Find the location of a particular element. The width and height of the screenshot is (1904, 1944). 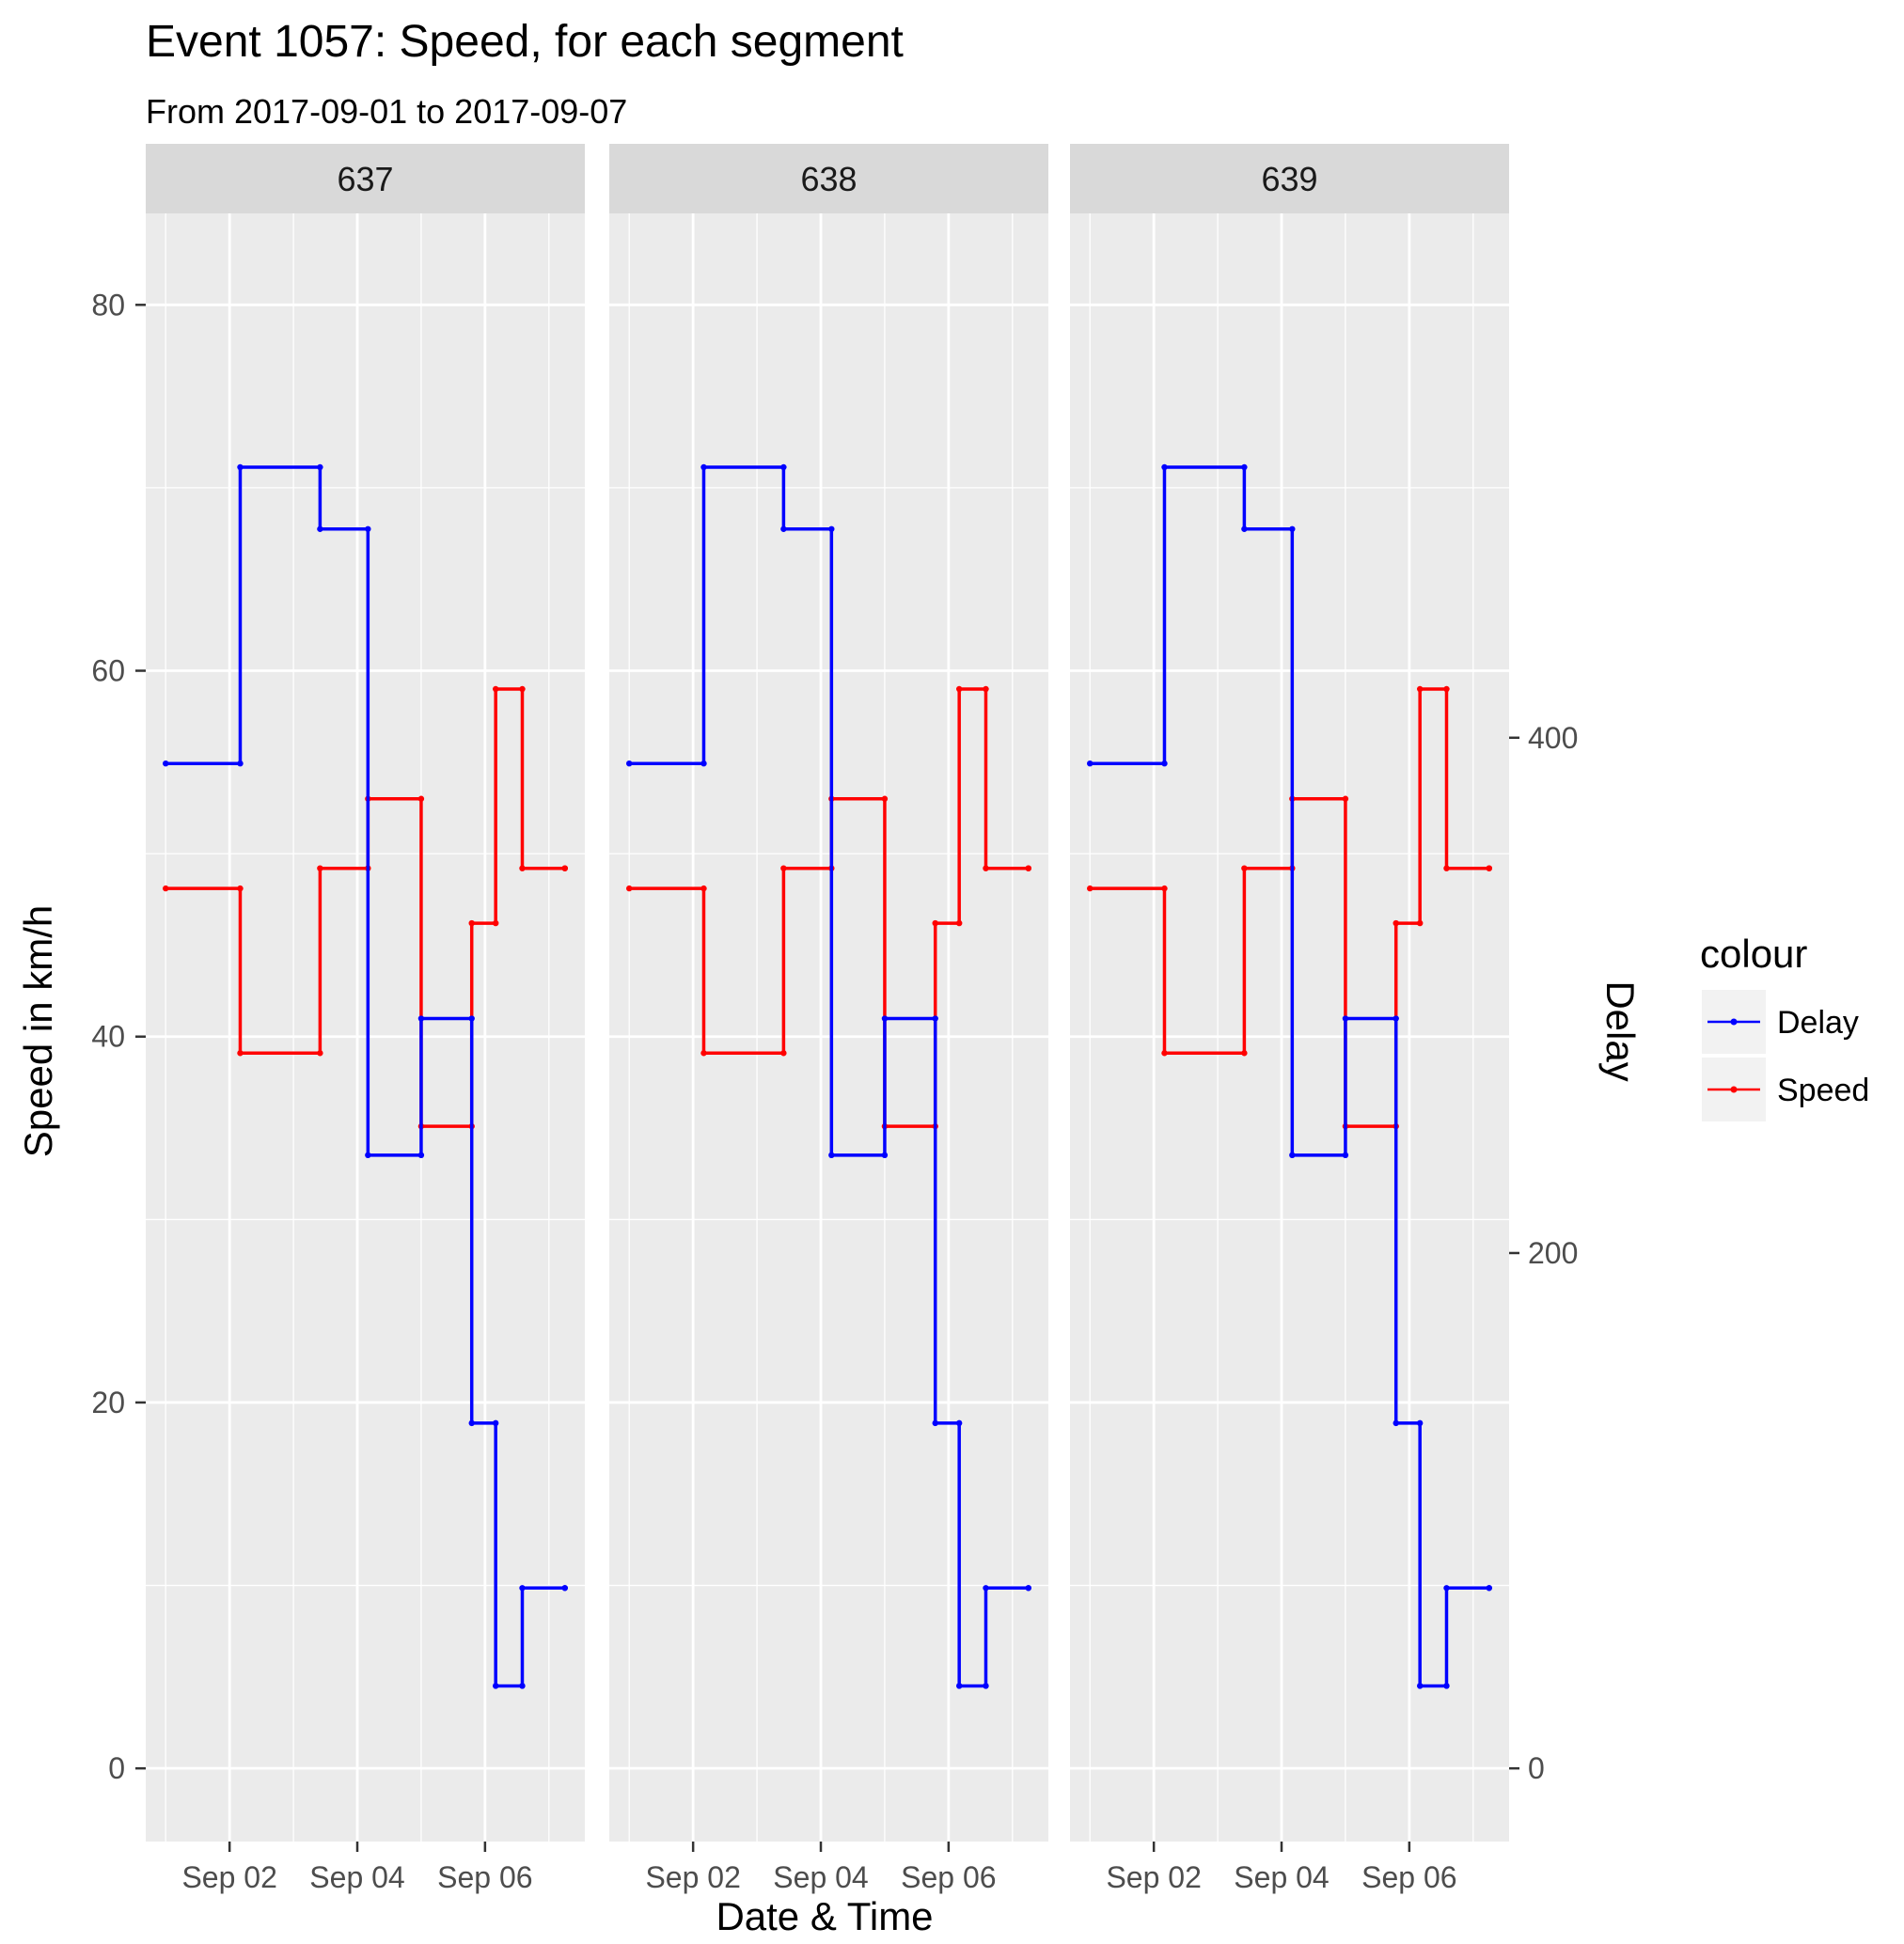

legend-label-speed: Speed is located at coordinates (1823, 1090).